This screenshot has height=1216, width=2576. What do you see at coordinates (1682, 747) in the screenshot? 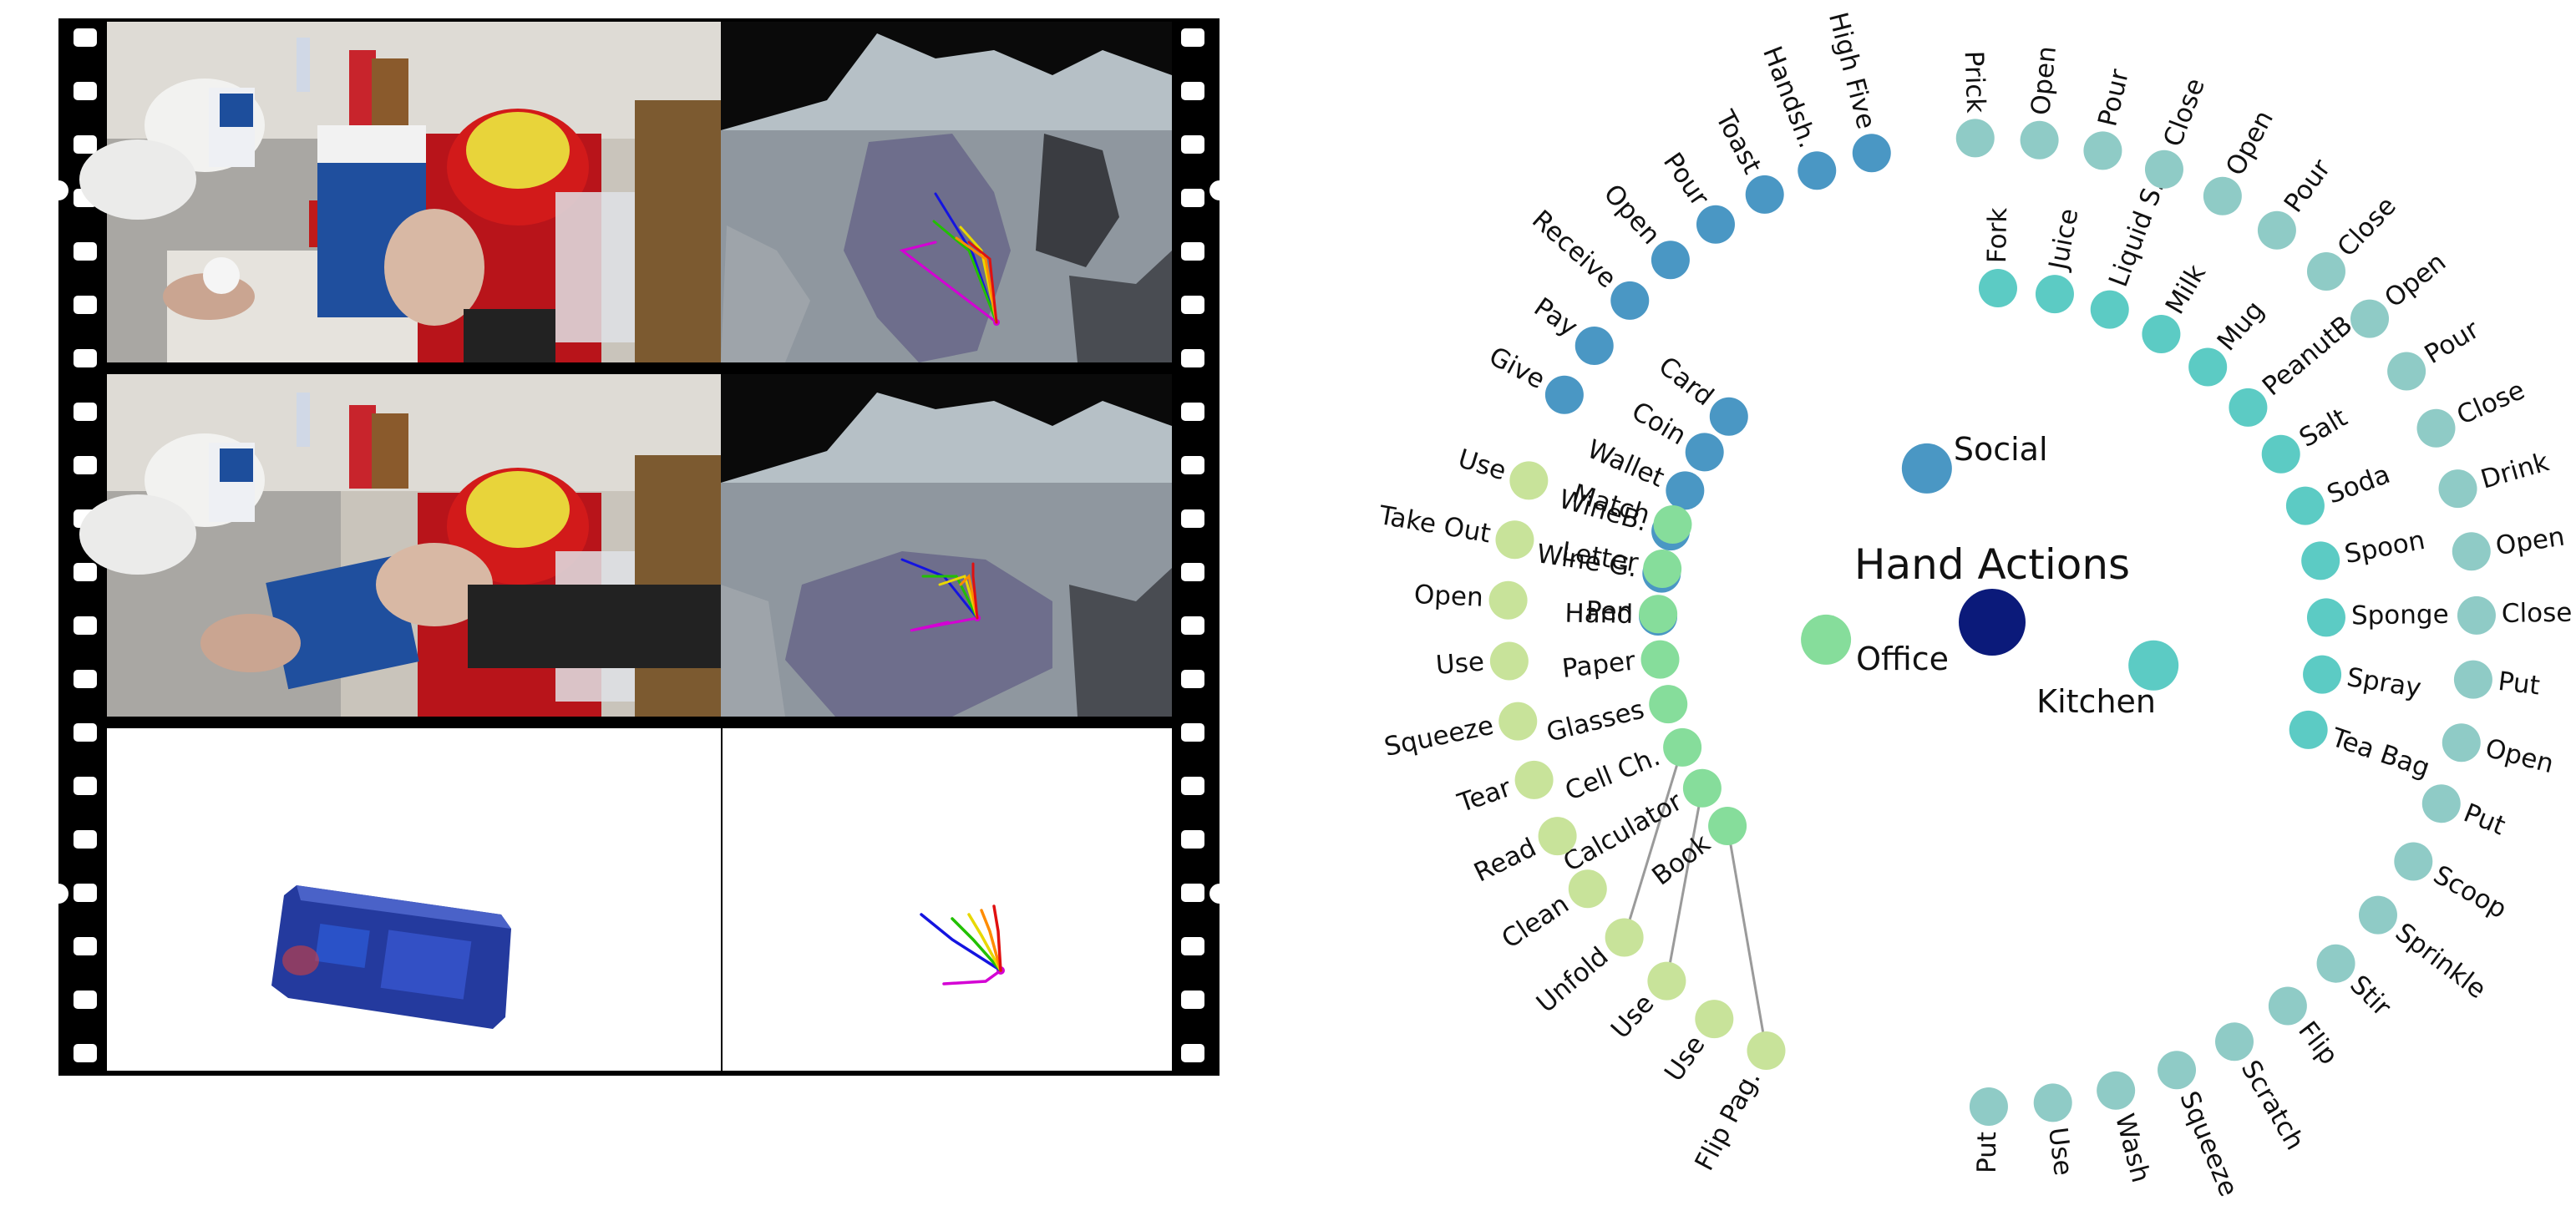
I see `object-node-cell-ch` at bounding box center [1682, 747].